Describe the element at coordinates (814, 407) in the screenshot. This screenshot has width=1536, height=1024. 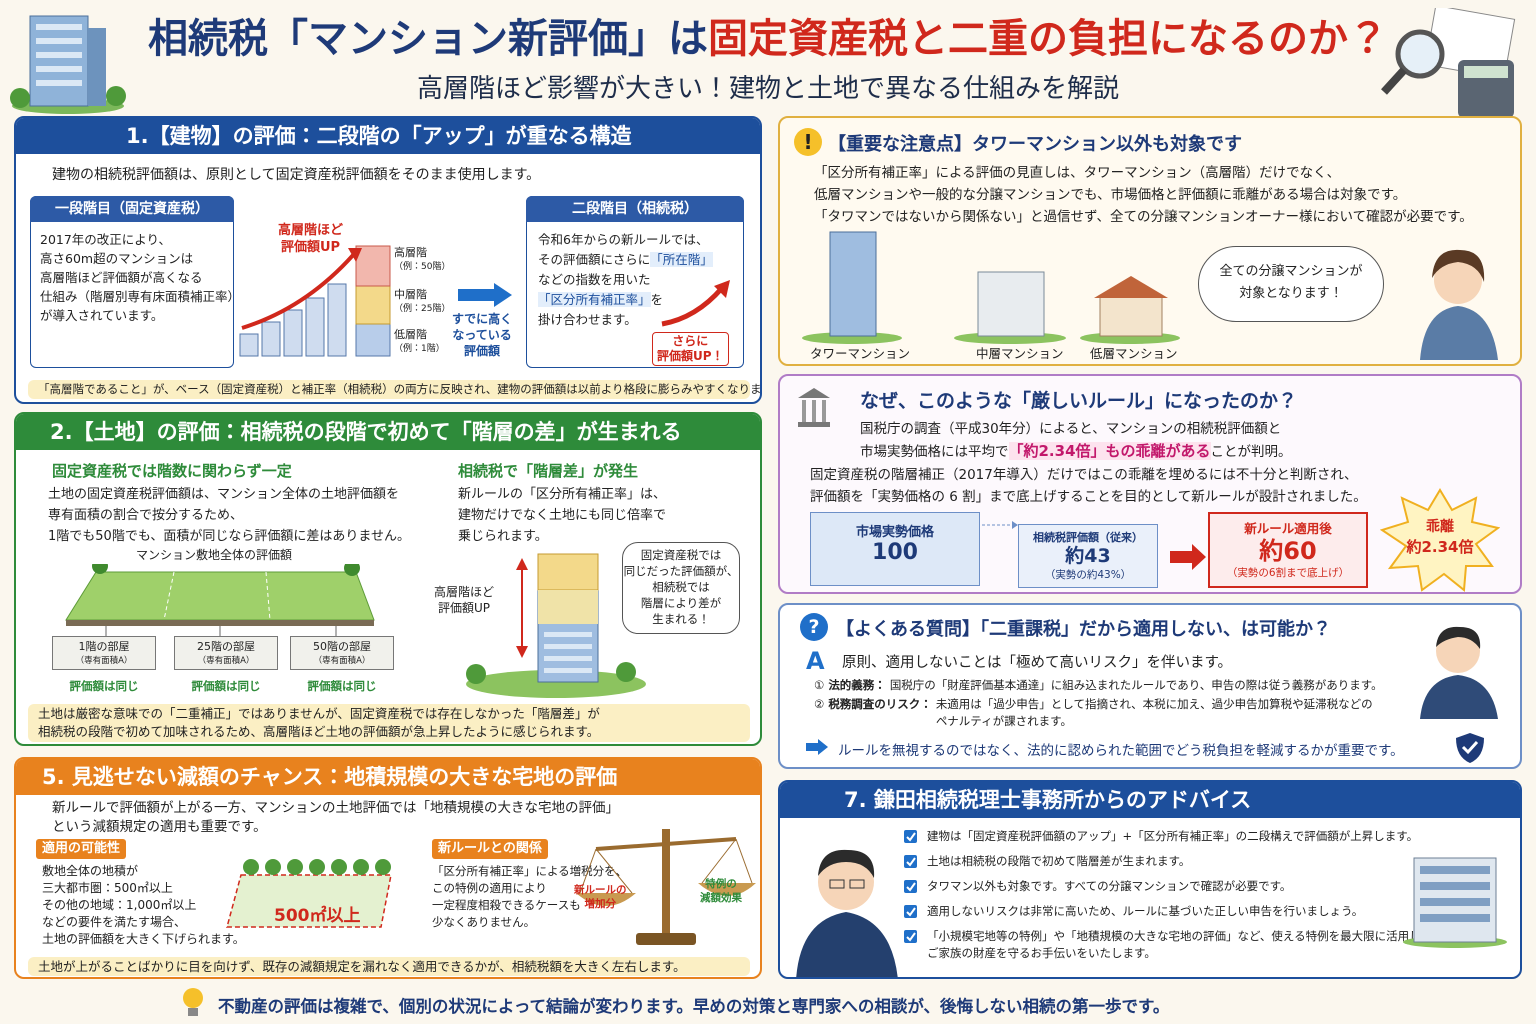
I see `building-icon` at that location.